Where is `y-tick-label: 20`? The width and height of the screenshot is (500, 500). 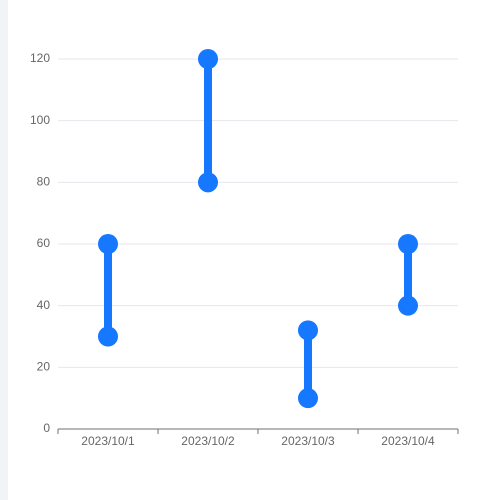 y-tick-label: 20 is located at coordinates (44, 367).